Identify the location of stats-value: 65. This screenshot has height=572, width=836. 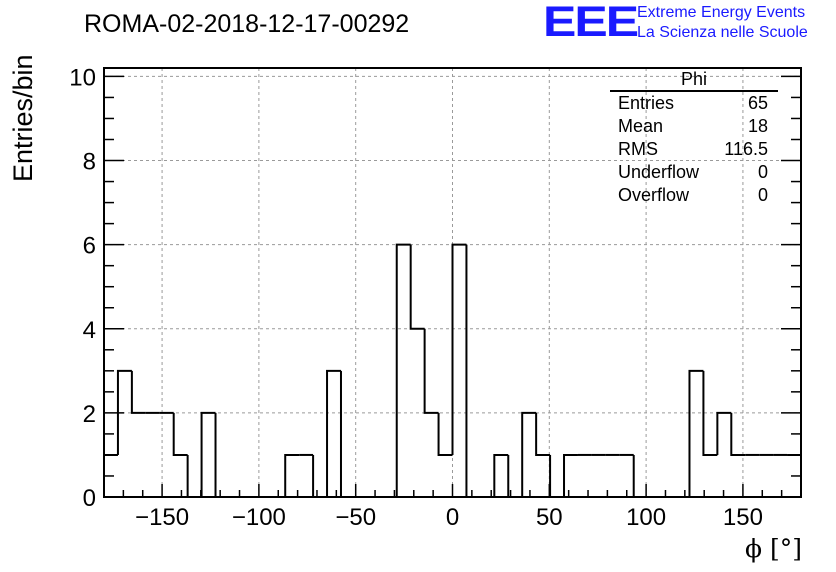
(757, 103).